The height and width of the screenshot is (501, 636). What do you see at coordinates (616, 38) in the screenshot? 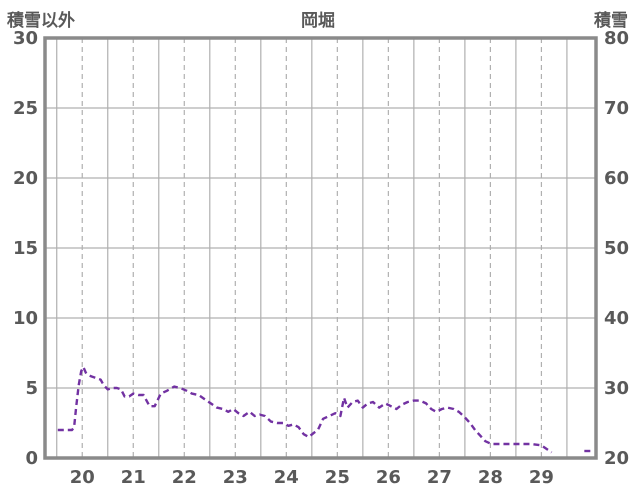
I see `y-axis-right-tick-label: 80` at bounding box center [616, 38].